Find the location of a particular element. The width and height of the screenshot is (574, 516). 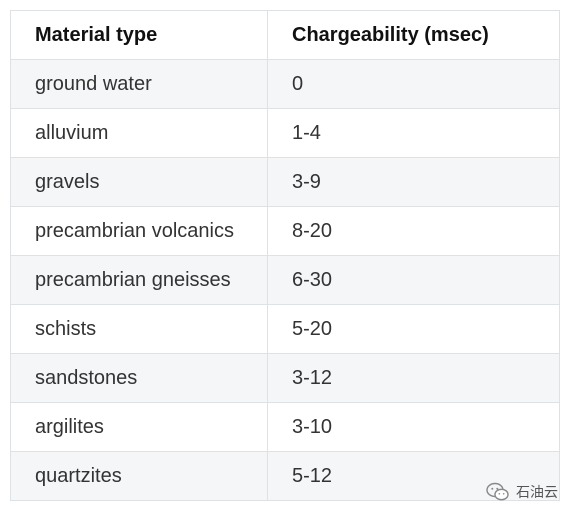

table-row: precambrian volcanics 8-20 is located at coordinates (285, 231).